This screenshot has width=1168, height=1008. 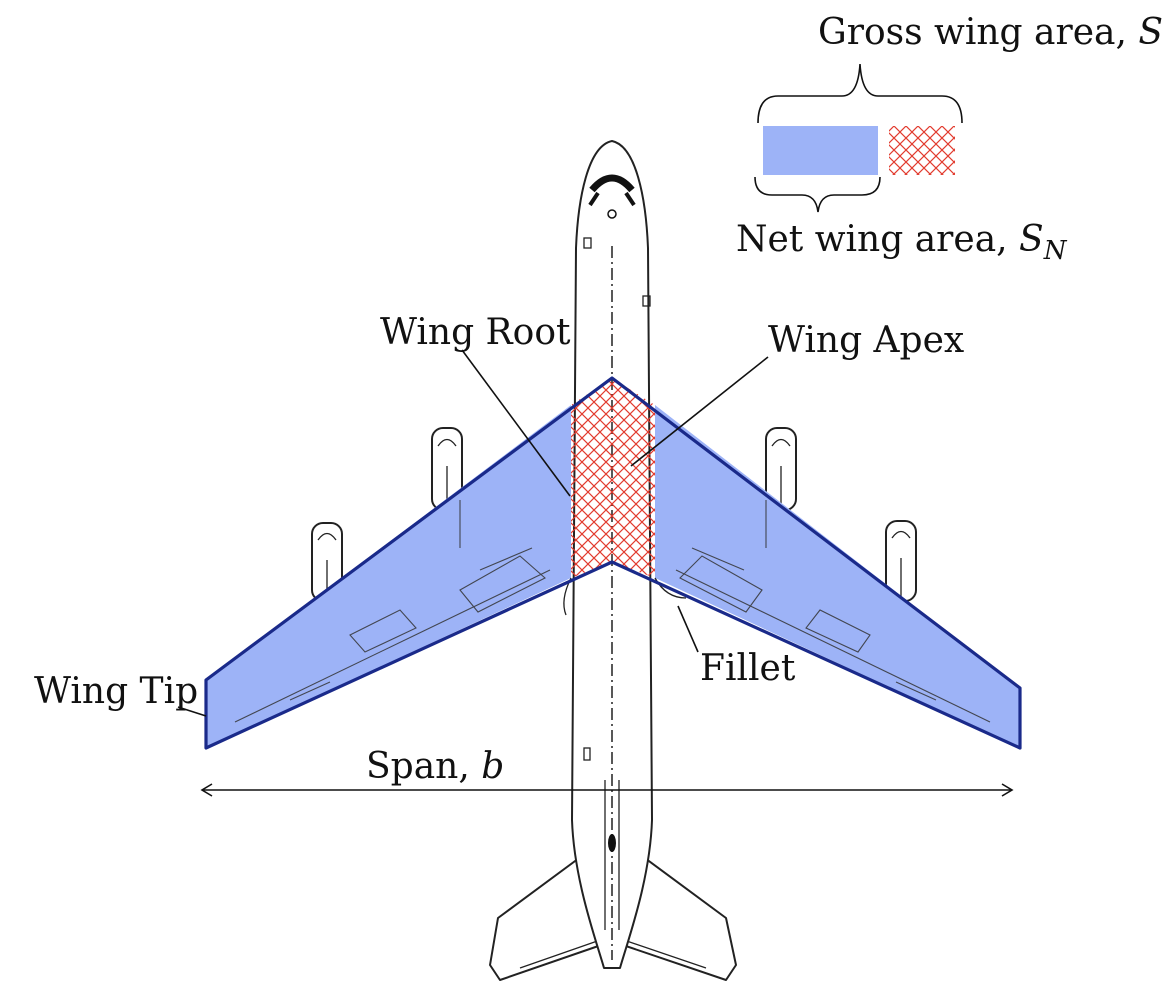 What do you see at coordinates (699, 411) in the screenshot?
I see `wing-apex-leader` at bounding box center [699, 411].